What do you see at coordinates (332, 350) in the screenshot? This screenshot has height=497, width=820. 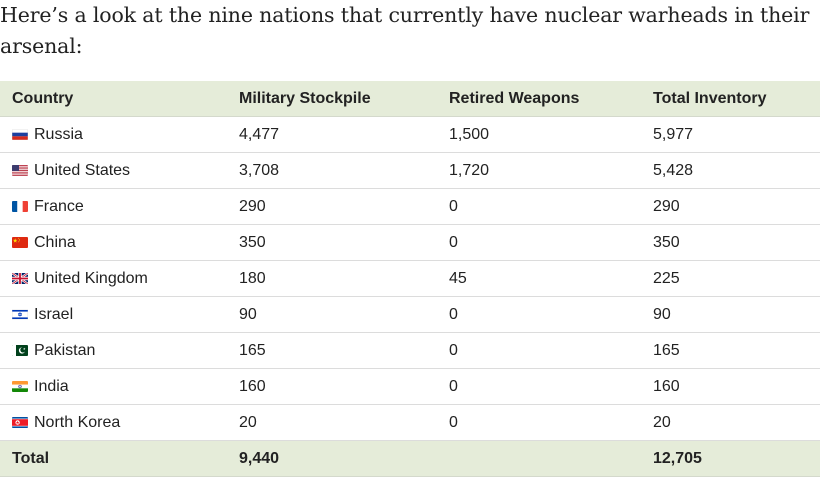 I see `stockpile-cell: 165` at bounding box center [332, 350].